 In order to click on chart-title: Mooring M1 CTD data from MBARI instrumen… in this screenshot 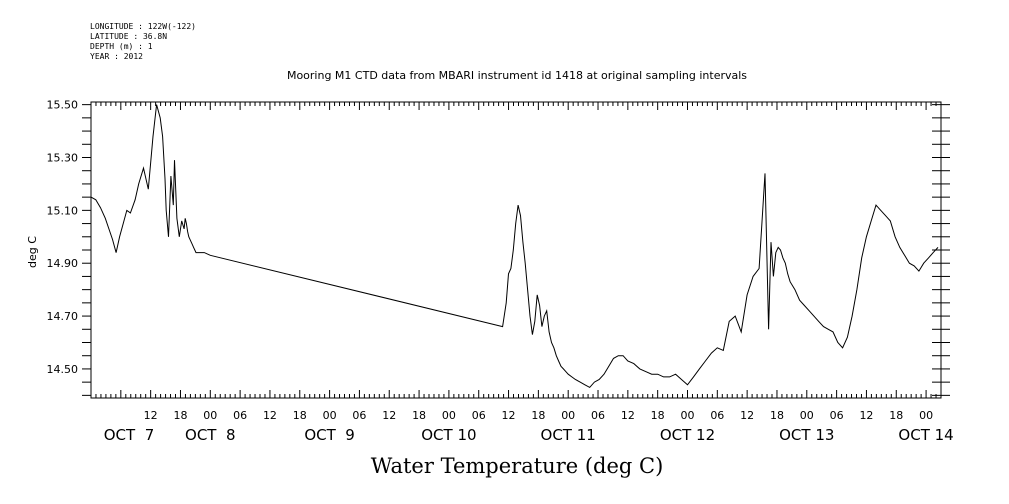, I will do `click(517, 75)`.